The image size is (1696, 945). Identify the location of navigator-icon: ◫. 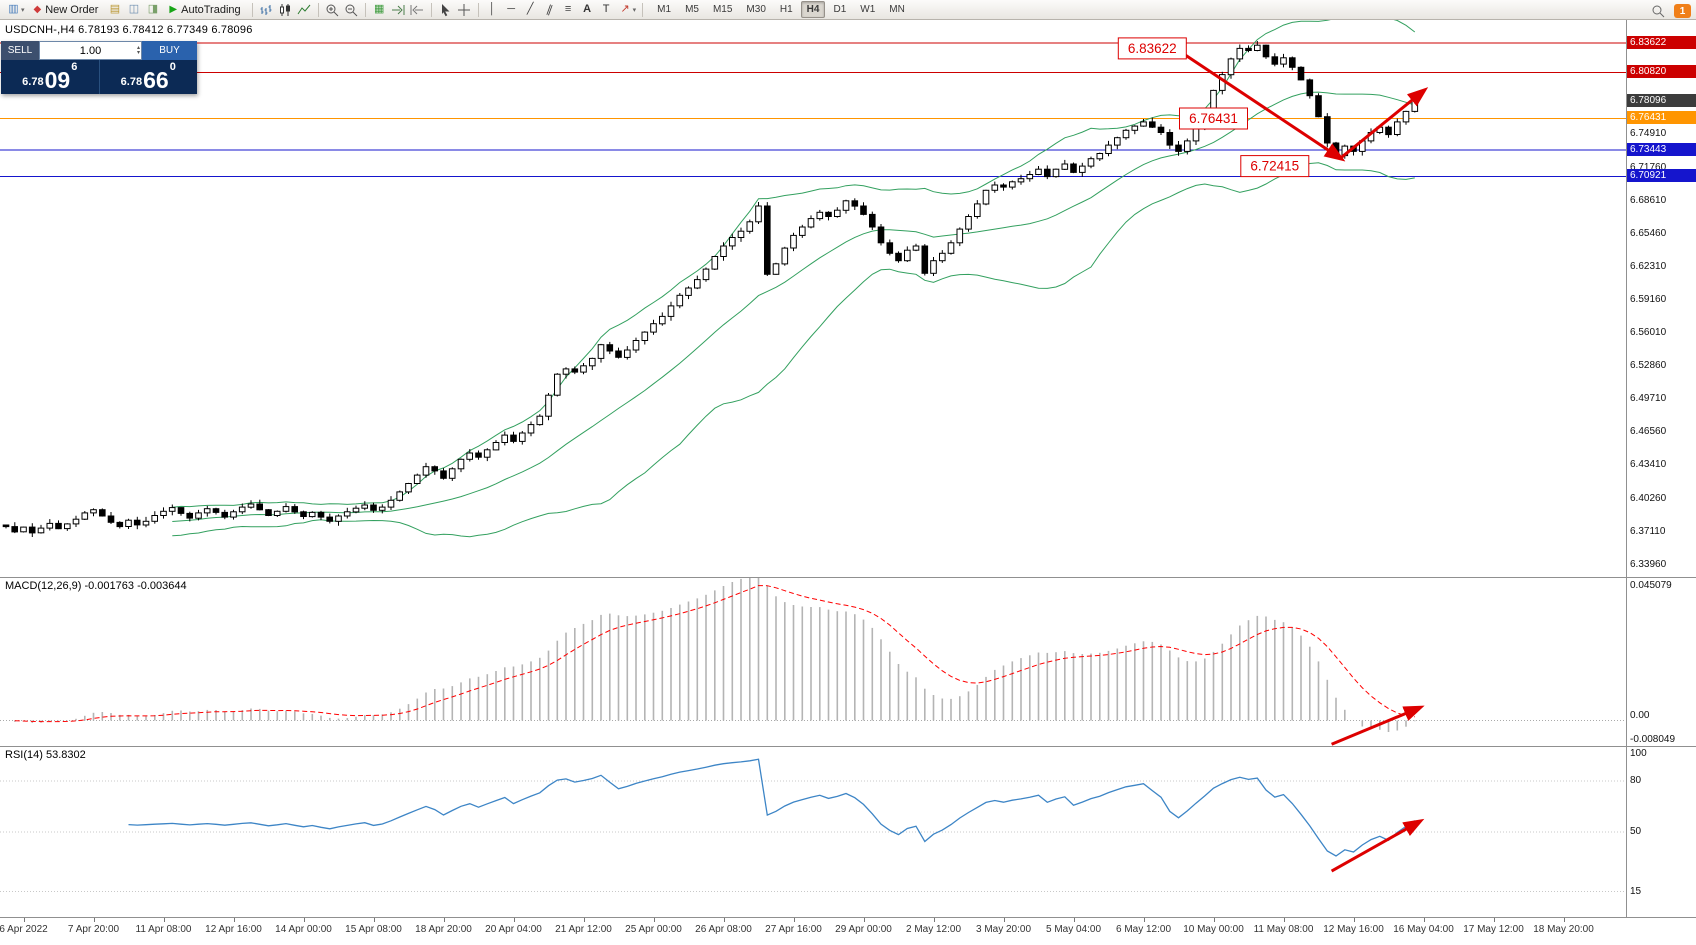
(134, 9).